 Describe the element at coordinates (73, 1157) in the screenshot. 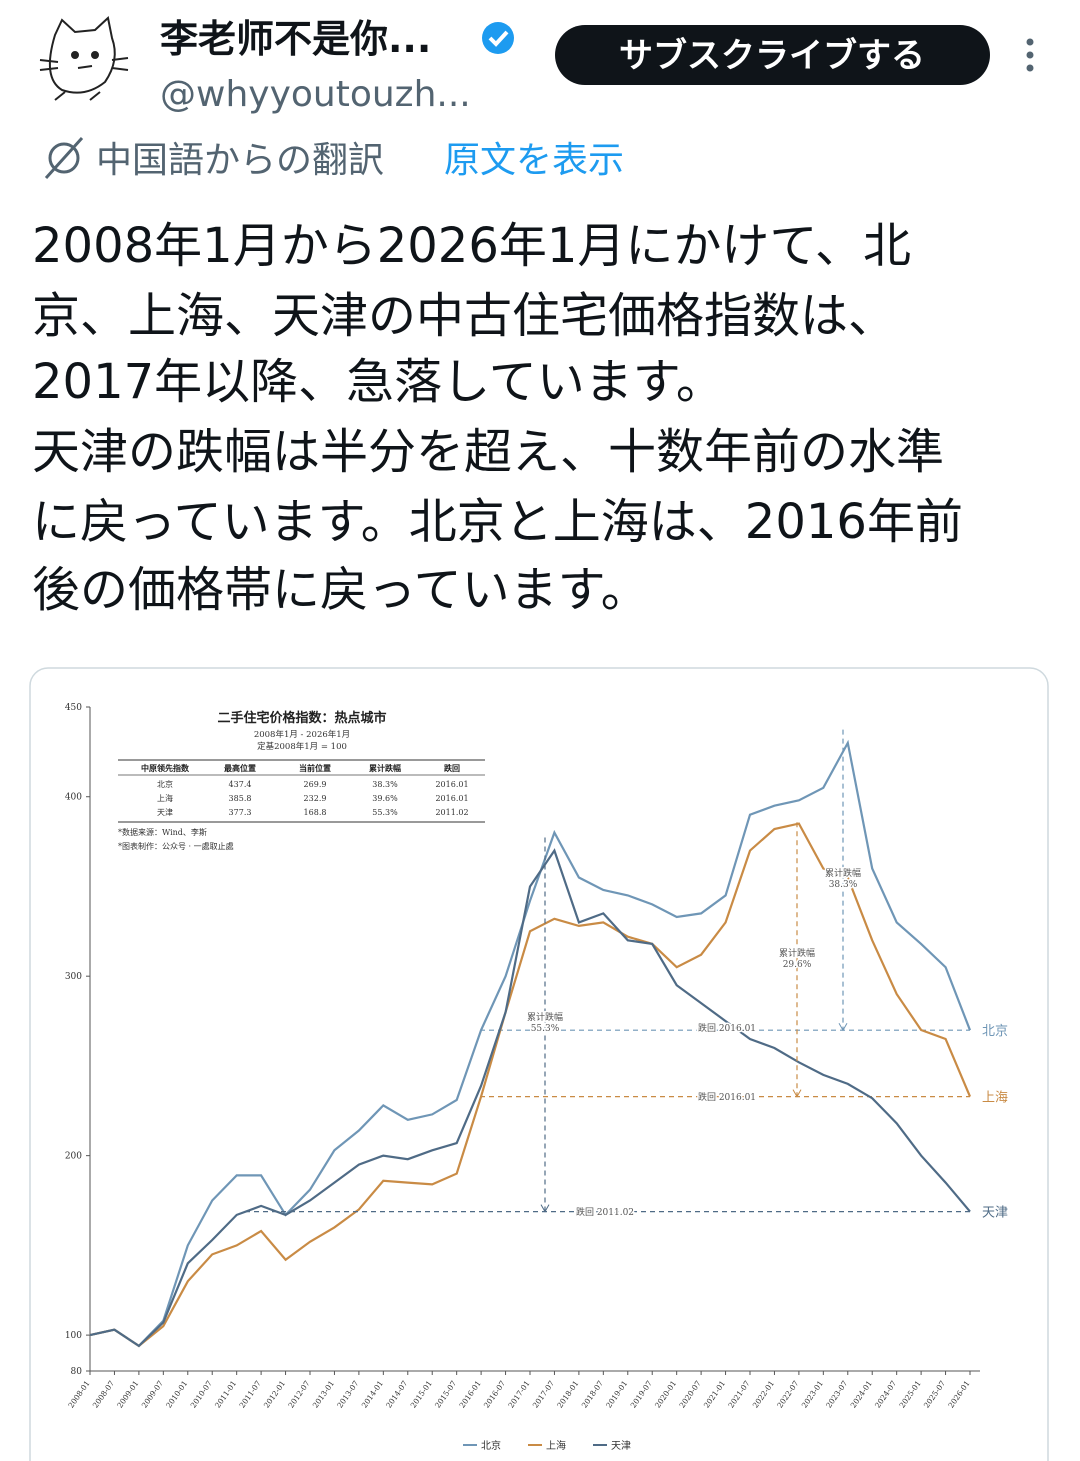

I see `y-tick-label: 200` at that location.